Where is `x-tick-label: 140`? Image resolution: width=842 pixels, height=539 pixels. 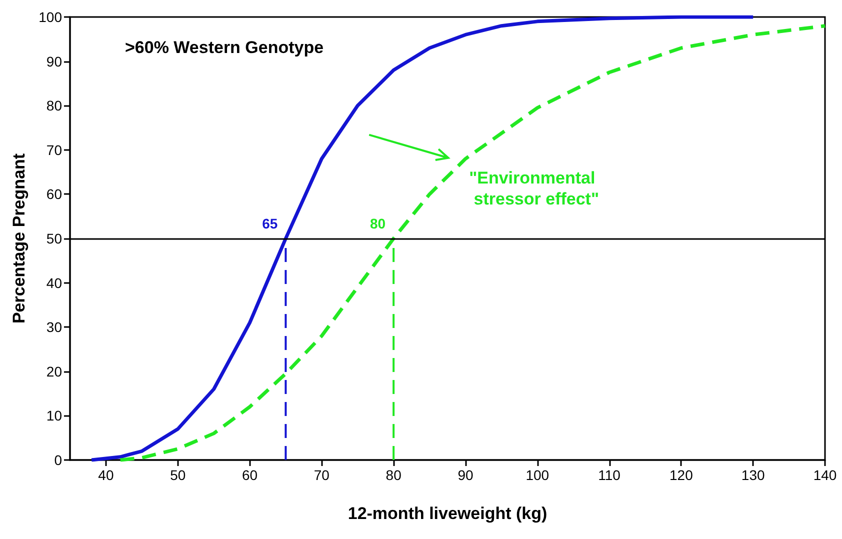
x-tick-label: 140 is located at coordinates (825, 475).